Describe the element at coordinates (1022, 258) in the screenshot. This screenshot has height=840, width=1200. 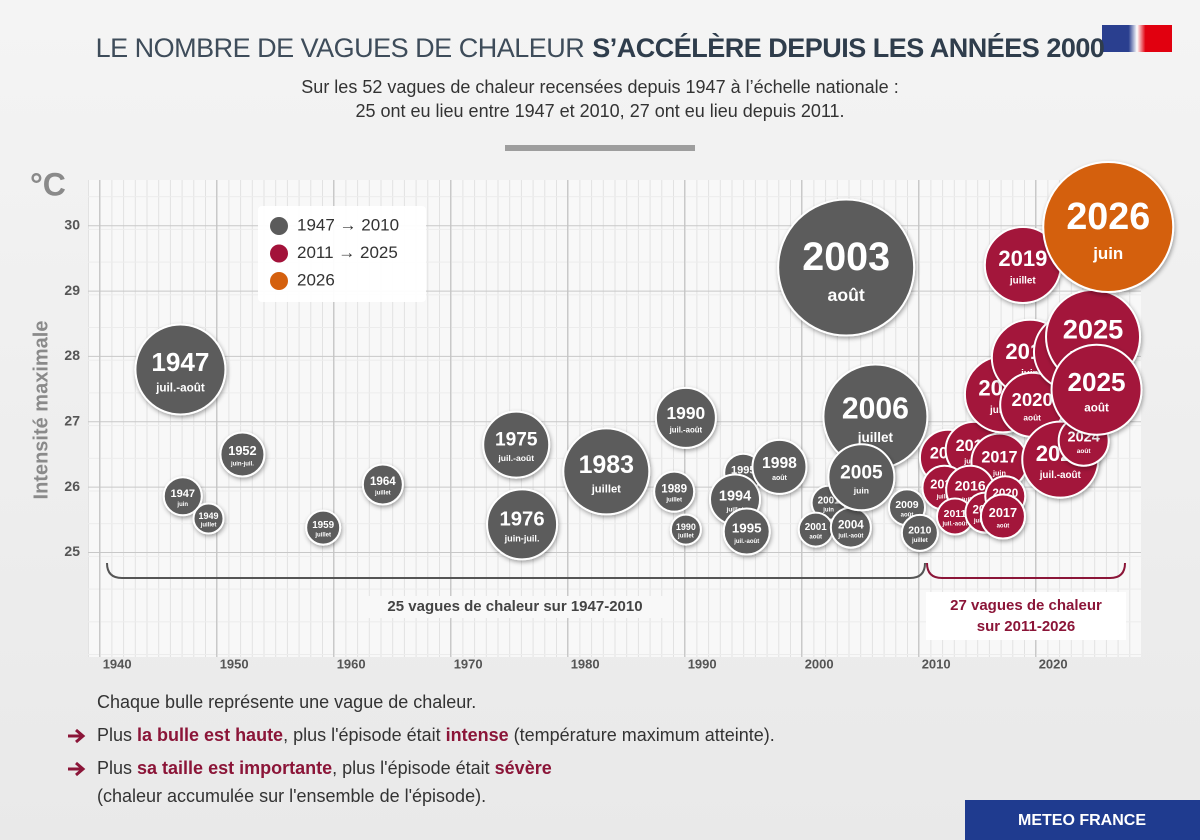
I see `bubble-label: 2019` at that location.